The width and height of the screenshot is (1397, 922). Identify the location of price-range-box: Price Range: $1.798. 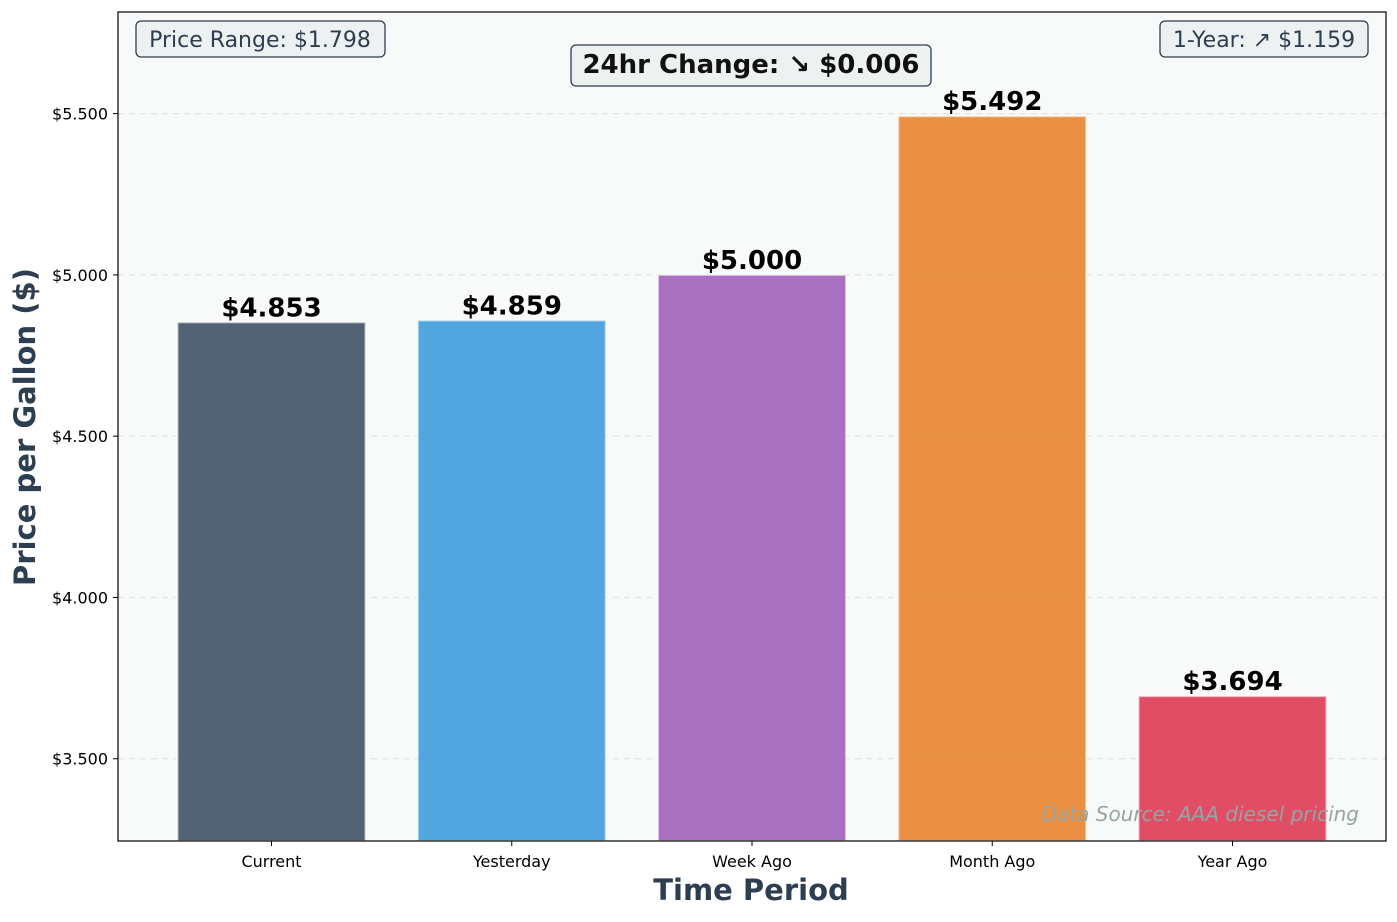
(260, 39).